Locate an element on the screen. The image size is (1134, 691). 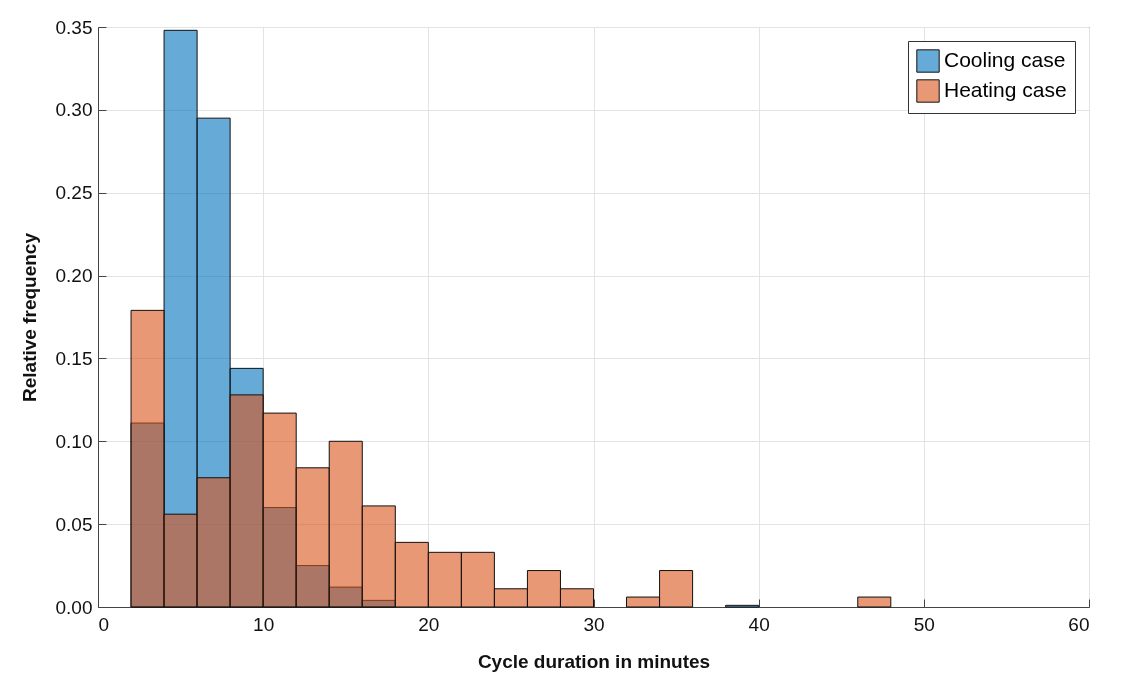
y-tick-label: 0.25 is located at coordinates (74, 193).